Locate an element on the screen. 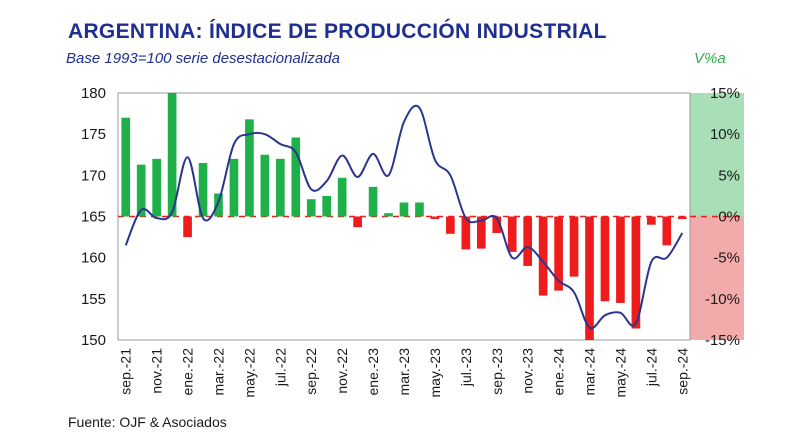  bar-dic.-21 is located at coordinates (172, 155).